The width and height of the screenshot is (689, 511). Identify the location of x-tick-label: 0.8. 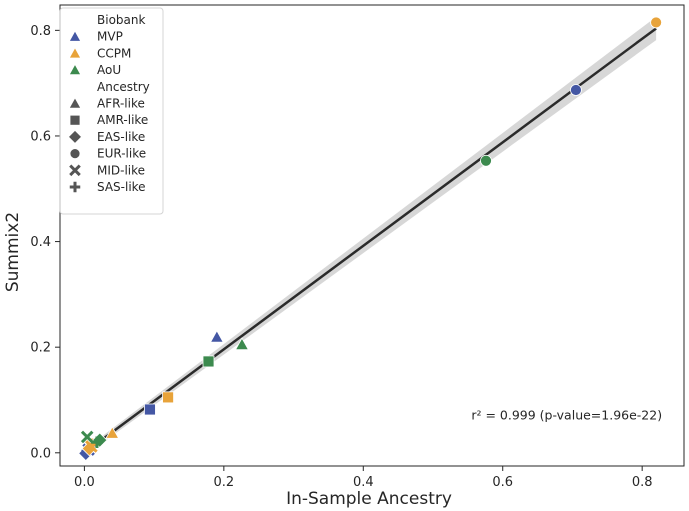
(642, 482).